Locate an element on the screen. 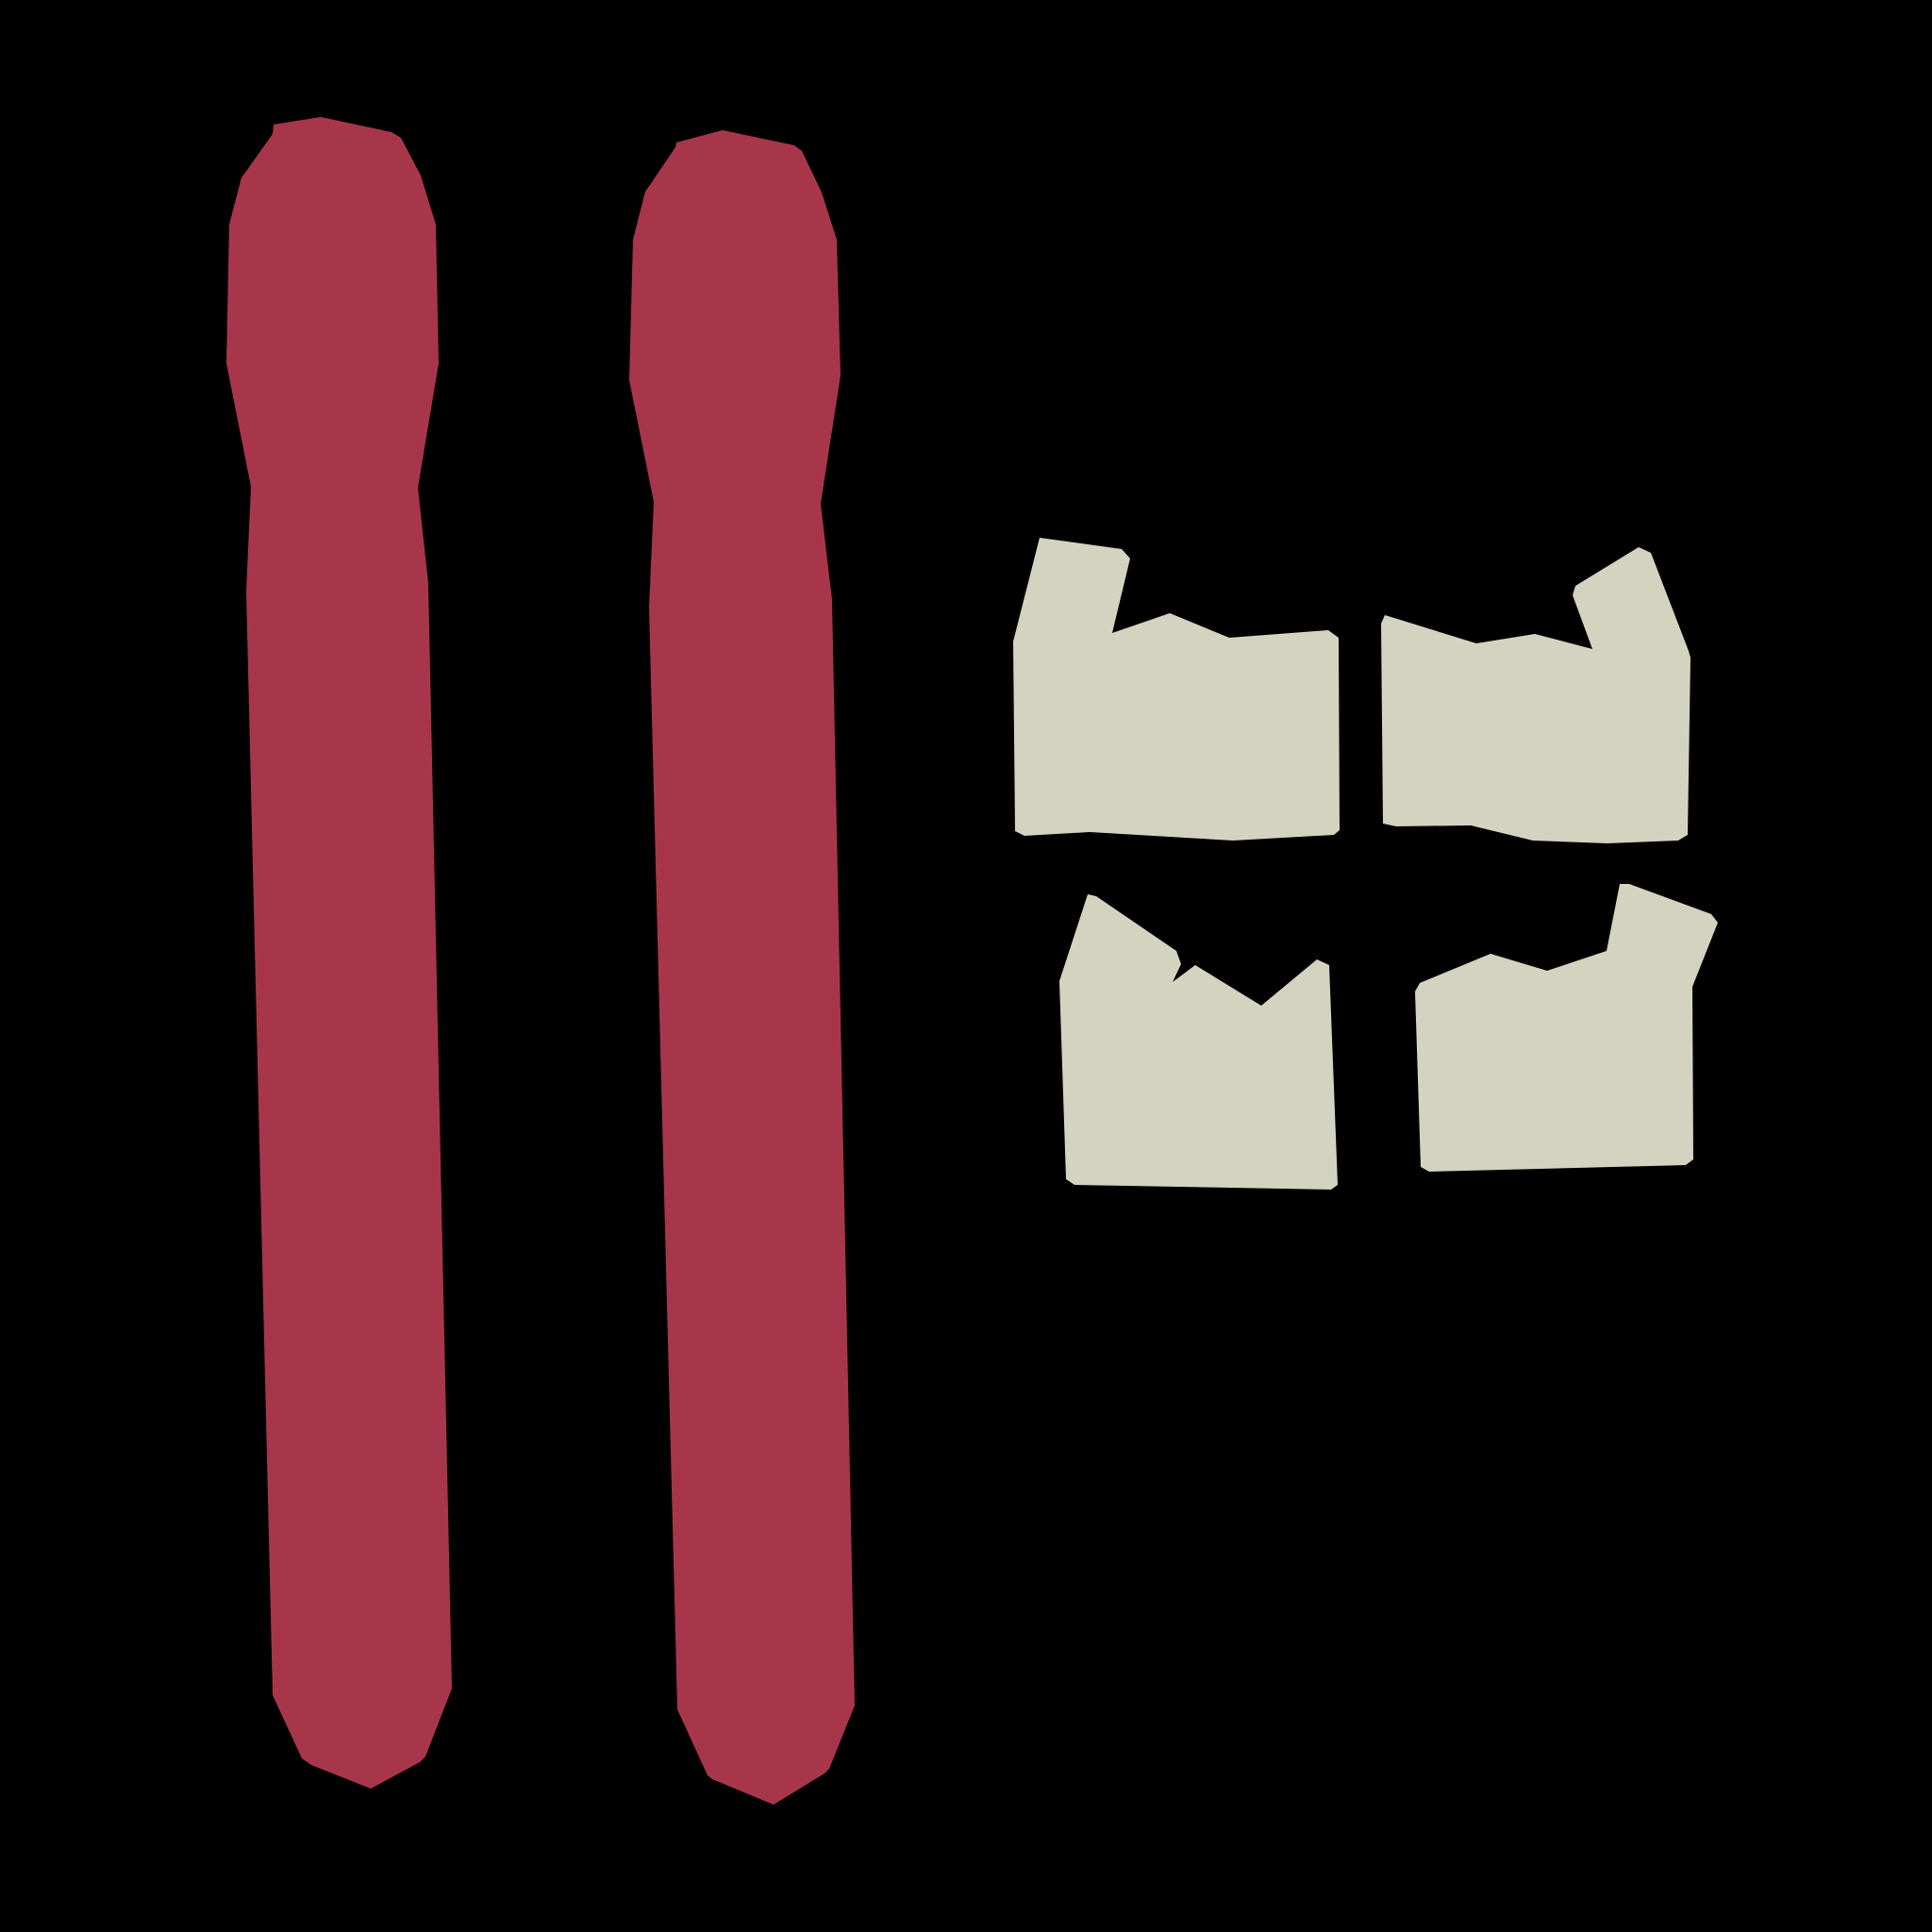  left-red-strip is located at coordinates (339, 953).